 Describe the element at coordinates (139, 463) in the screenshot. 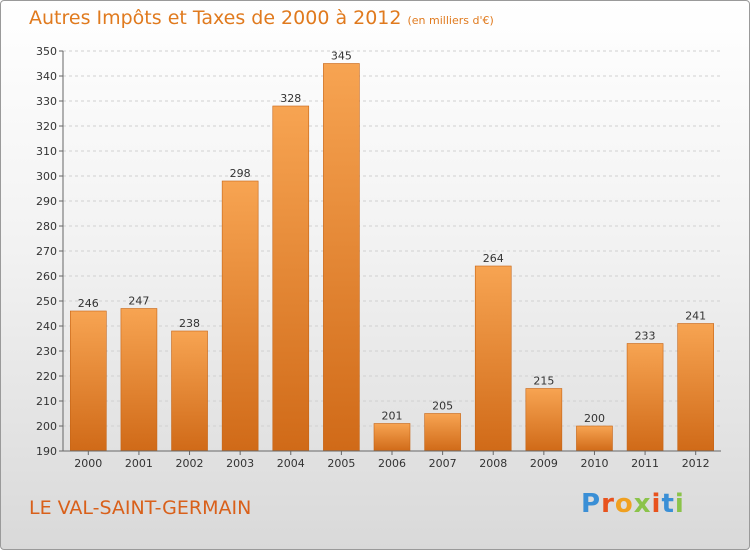

I see `x-tick-label-2001: 2001` at that location.